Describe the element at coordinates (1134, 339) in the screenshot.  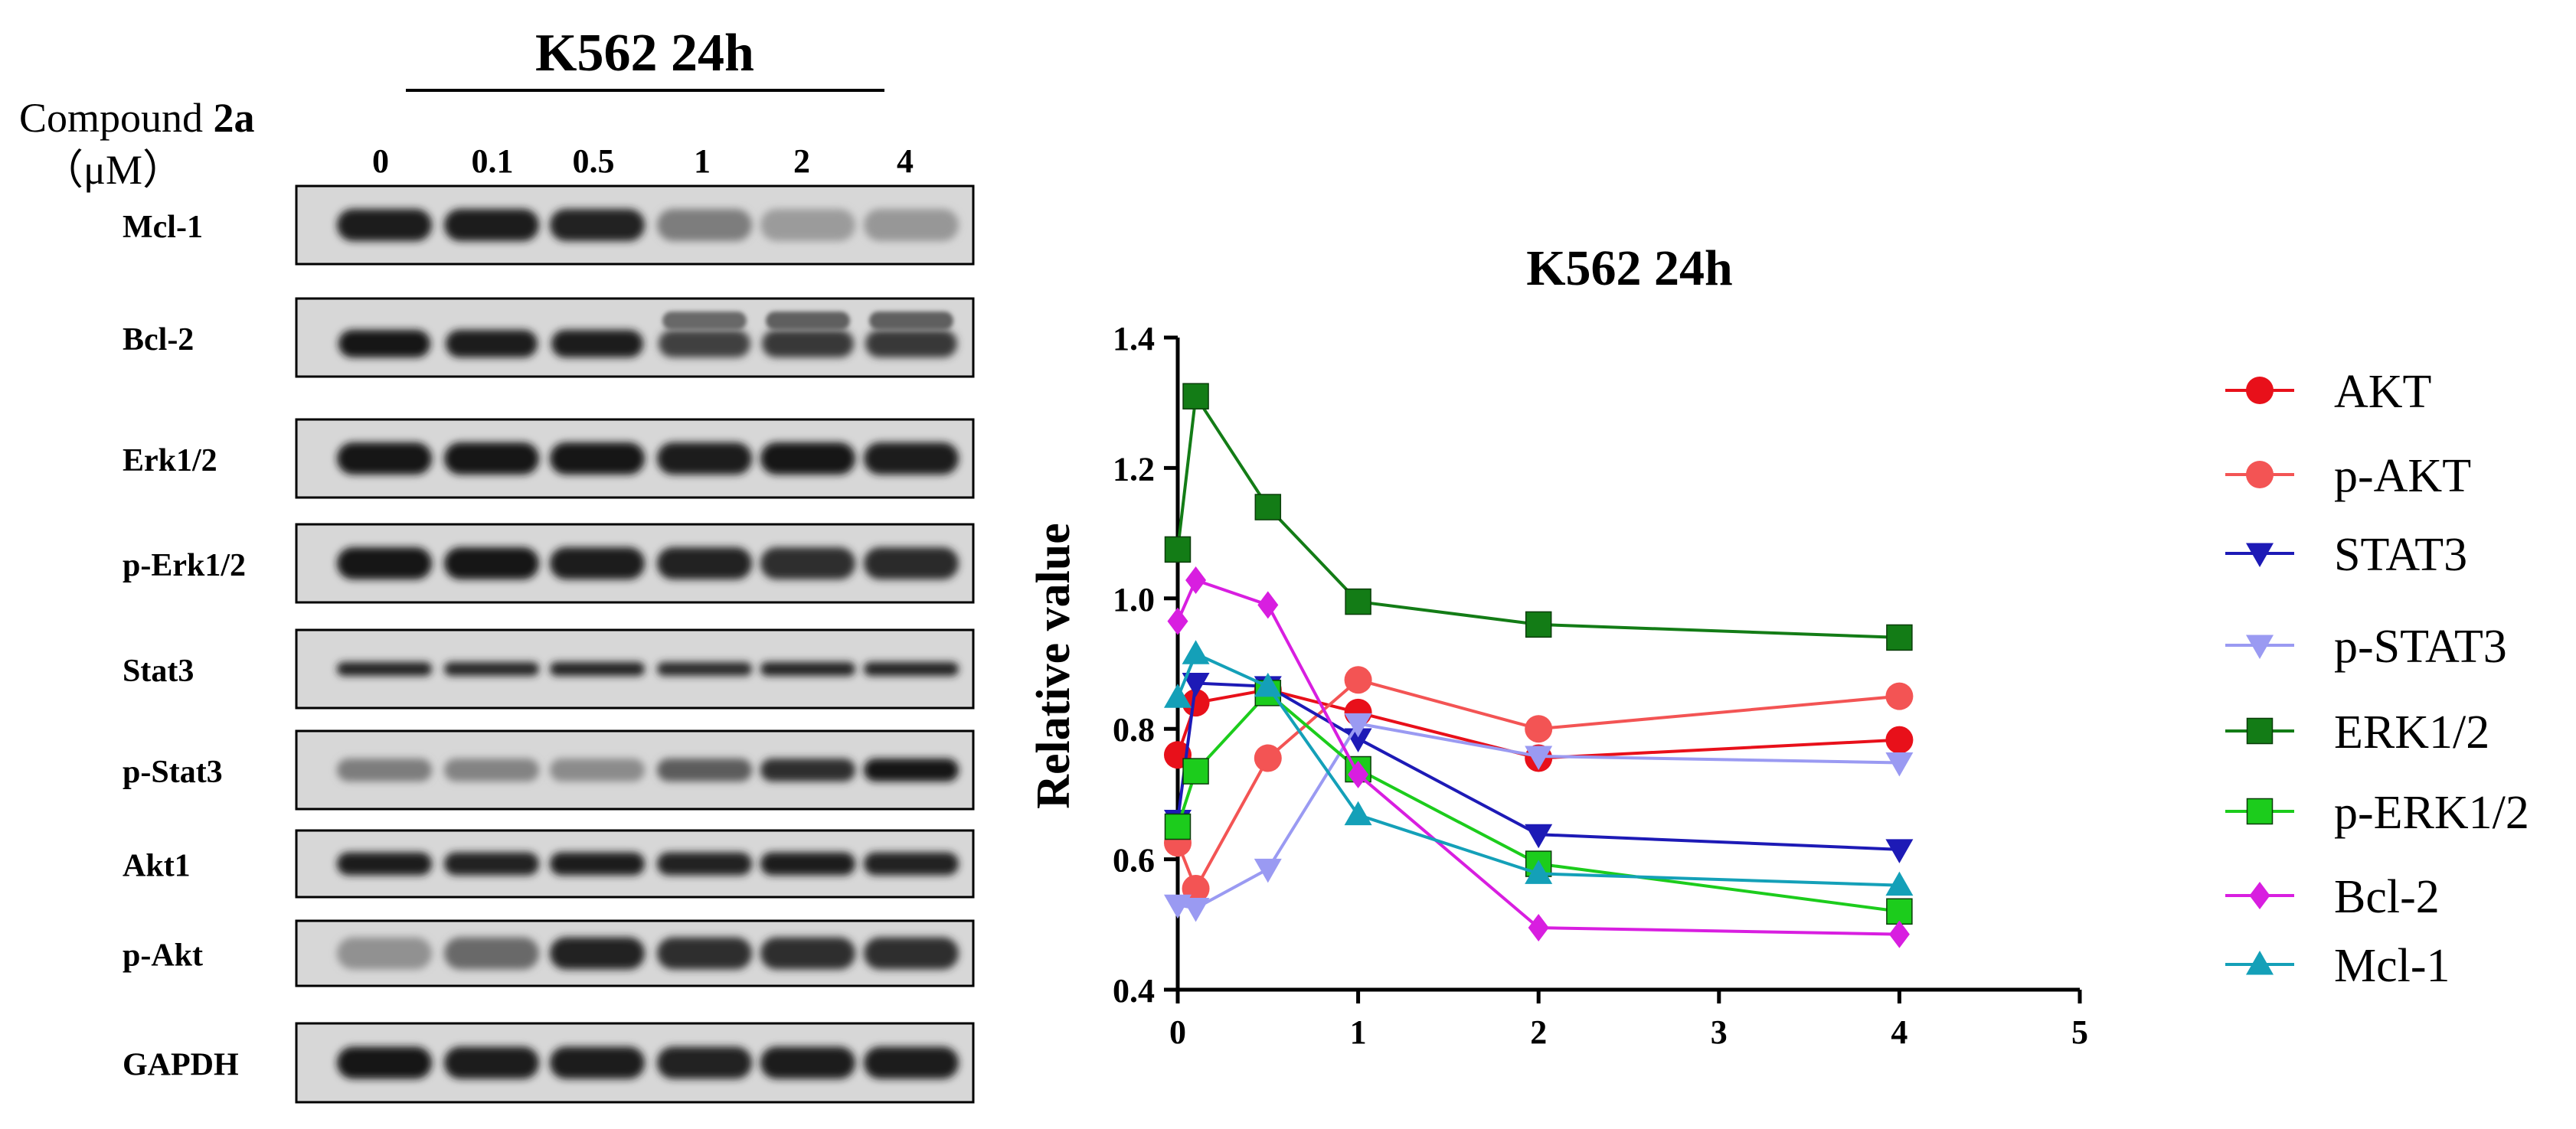
I see `y-tick-label: 1.4` at that location.